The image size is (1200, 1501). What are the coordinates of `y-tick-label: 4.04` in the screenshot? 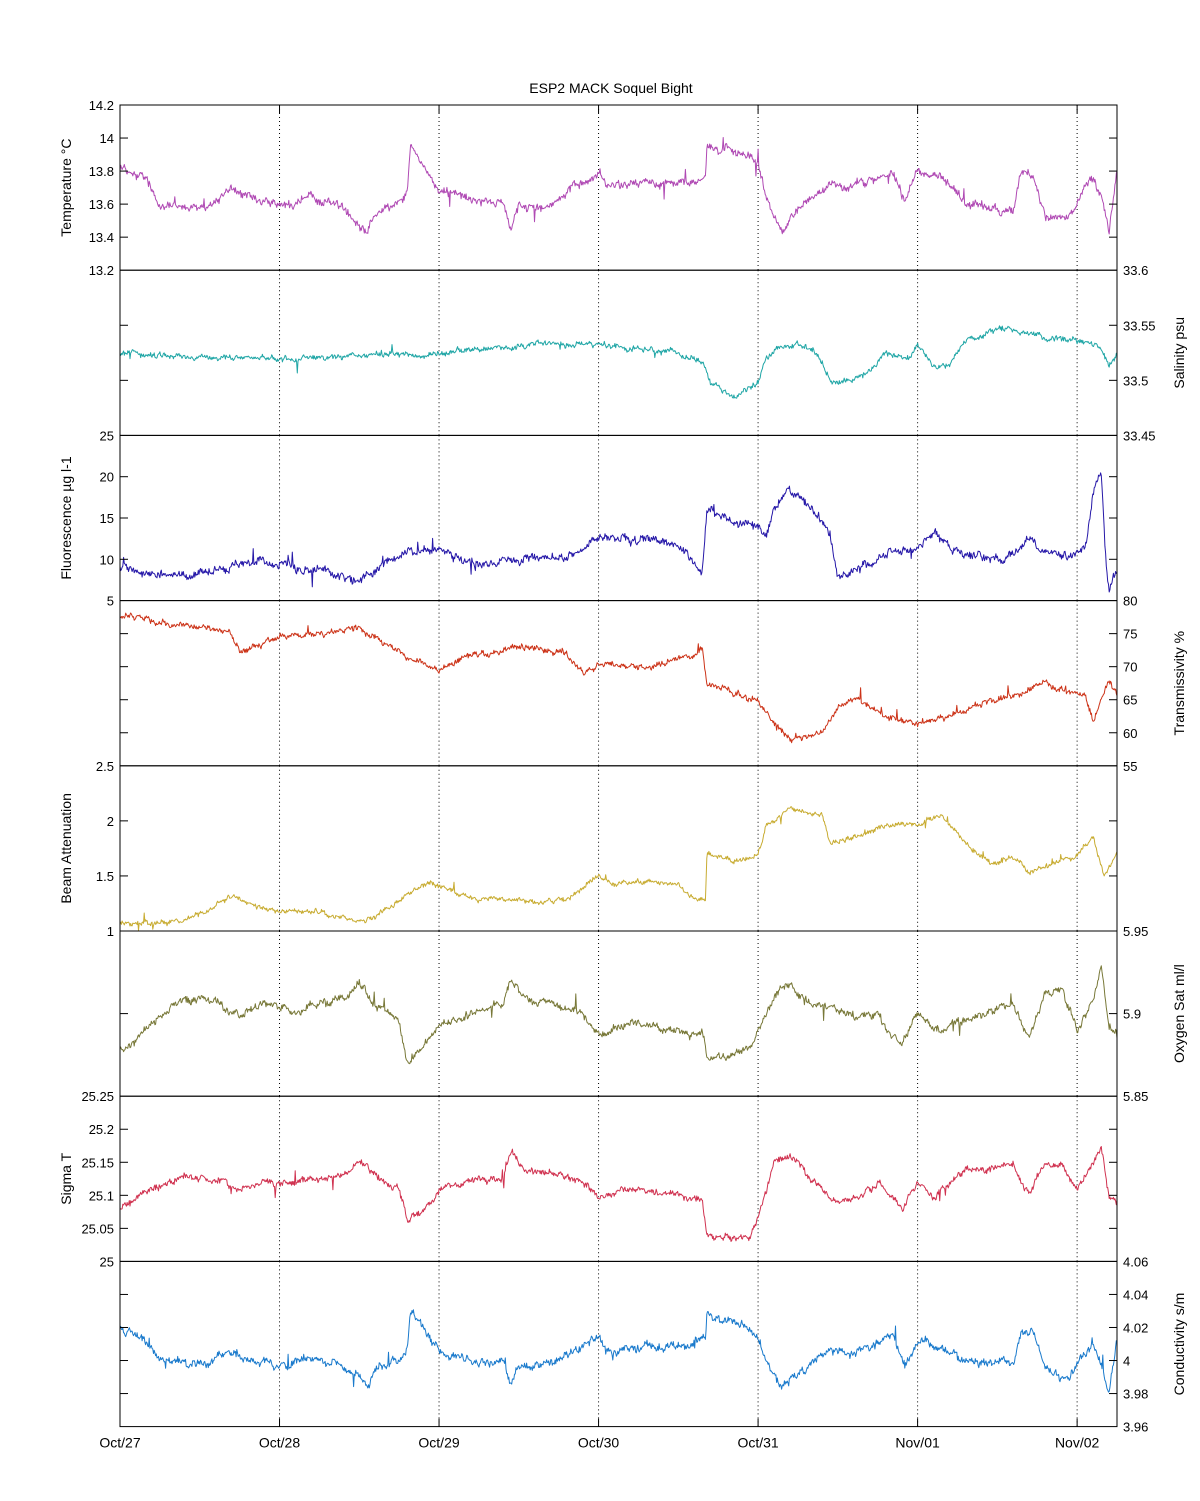 It's located at (1135, 1294).